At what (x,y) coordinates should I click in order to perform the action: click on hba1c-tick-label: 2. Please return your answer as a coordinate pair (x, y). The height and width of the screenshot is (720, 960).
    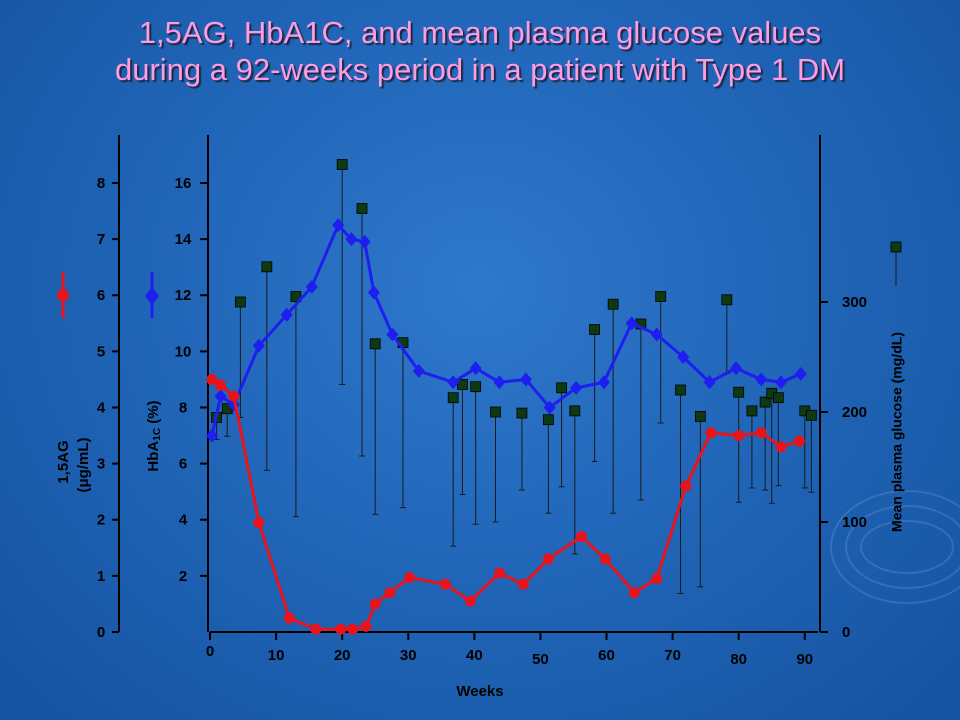
    Looking at the image, I should click on (183, 576).